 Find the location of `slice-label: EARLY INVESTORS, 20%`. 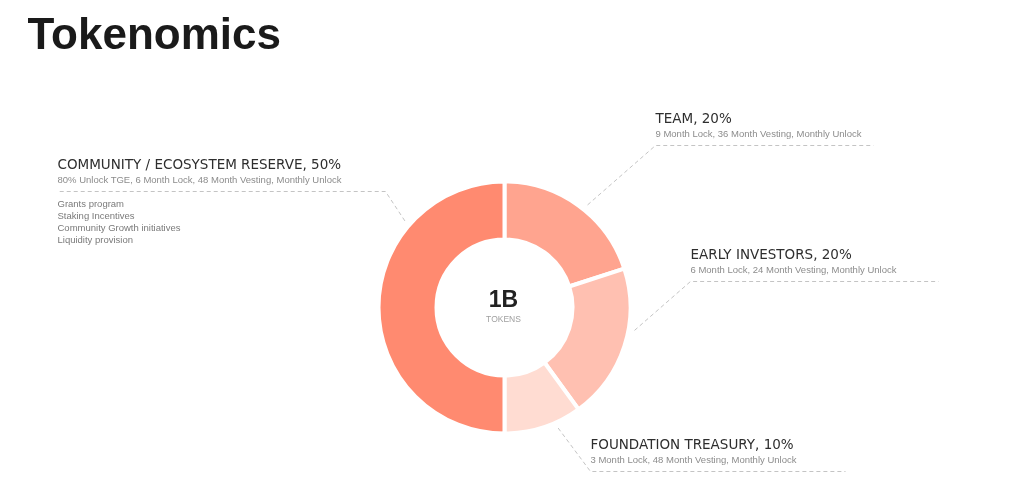

slice-label: EARLY INVESTORS, 20% is located at coordinates (771, 253).